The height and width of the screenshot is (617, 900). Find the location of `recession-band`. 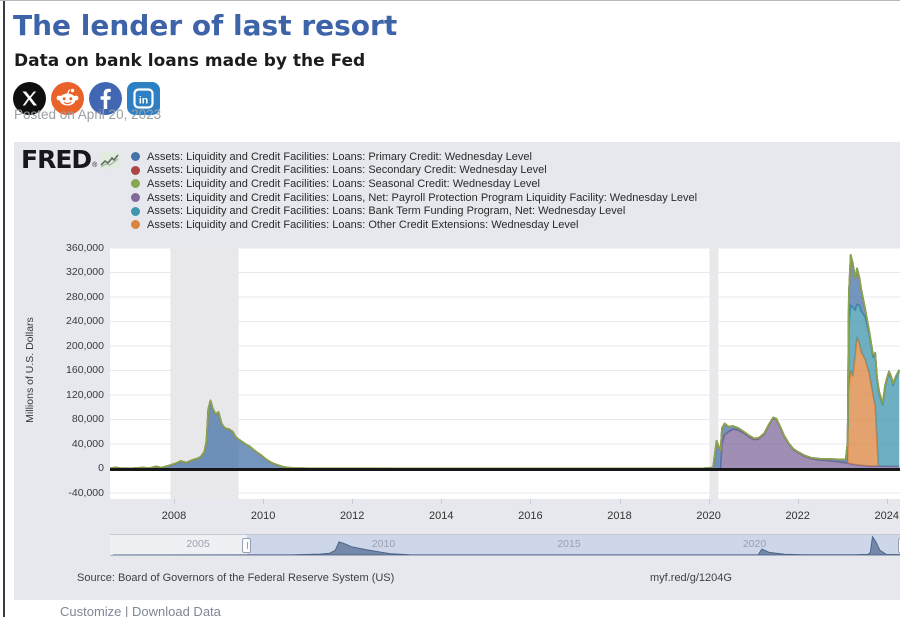

recession-band is located at coordinates (714, 373).